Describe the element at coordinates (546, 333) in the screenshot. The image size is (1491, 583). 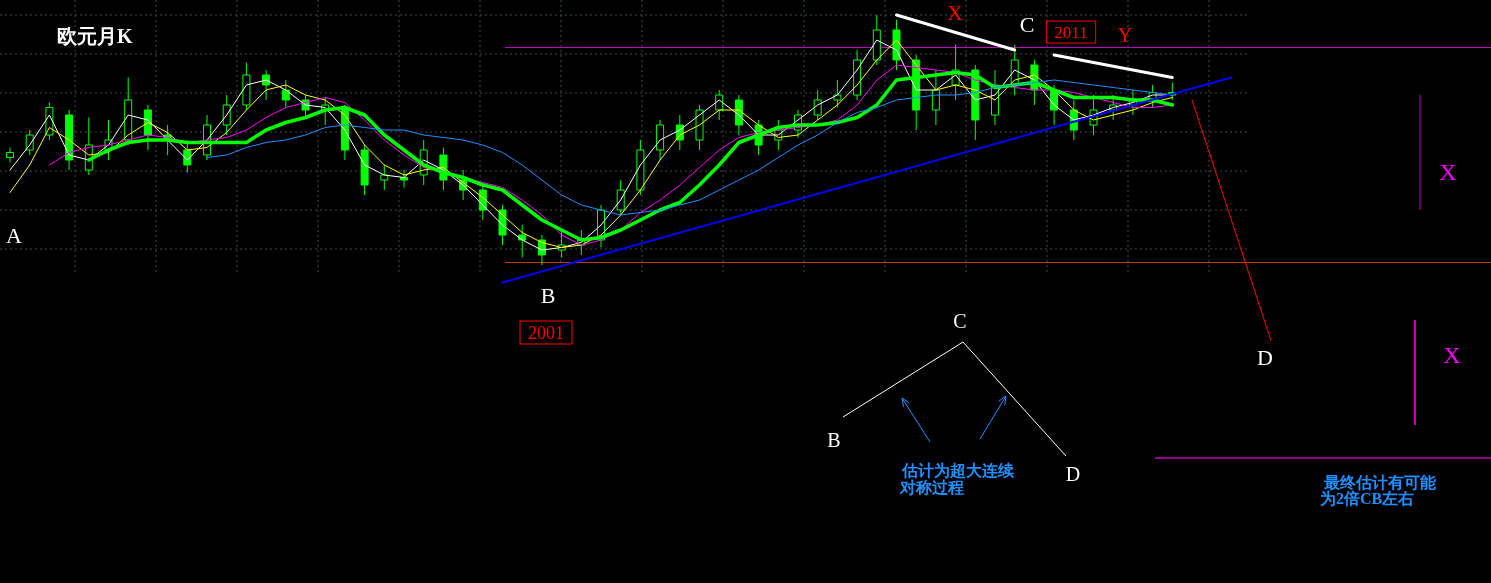
I see `text: 2001` at that location.